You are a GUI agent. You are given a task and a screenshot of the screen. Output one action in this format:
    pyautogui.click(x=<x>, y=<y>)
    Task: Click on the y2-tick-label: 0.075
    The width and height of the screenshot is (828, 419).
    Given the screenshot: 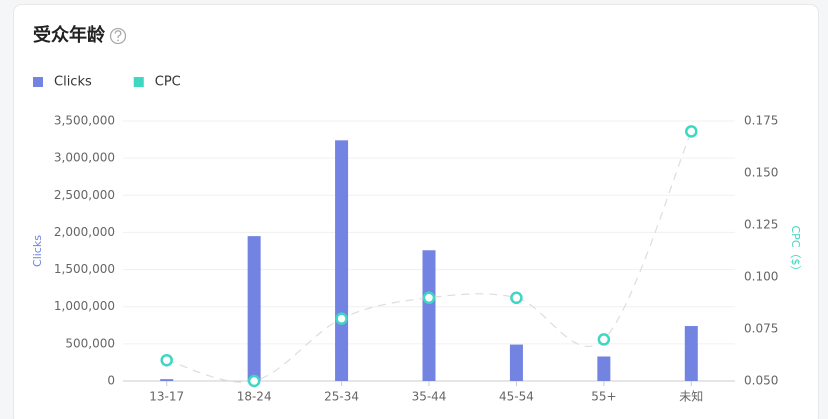 What is the action you would take?
    pyautogui.click(x=761, y=329)
    